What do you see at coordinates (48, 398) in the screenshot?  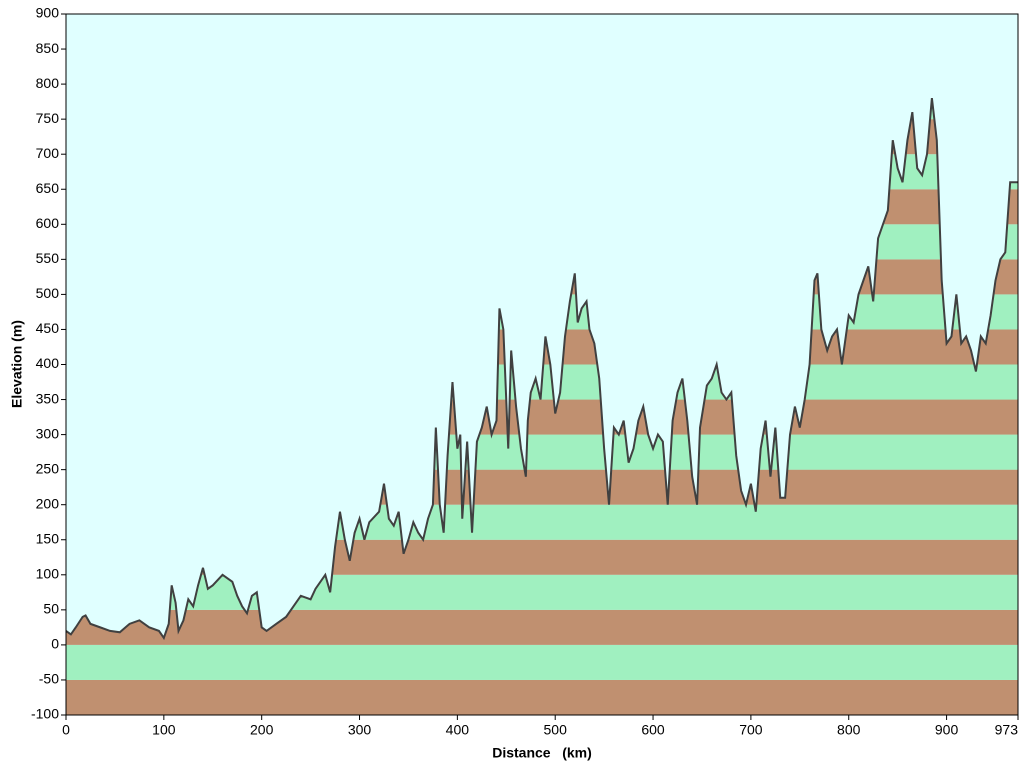 I see `y-tick-label: 350` at bounding box center [48, 398].